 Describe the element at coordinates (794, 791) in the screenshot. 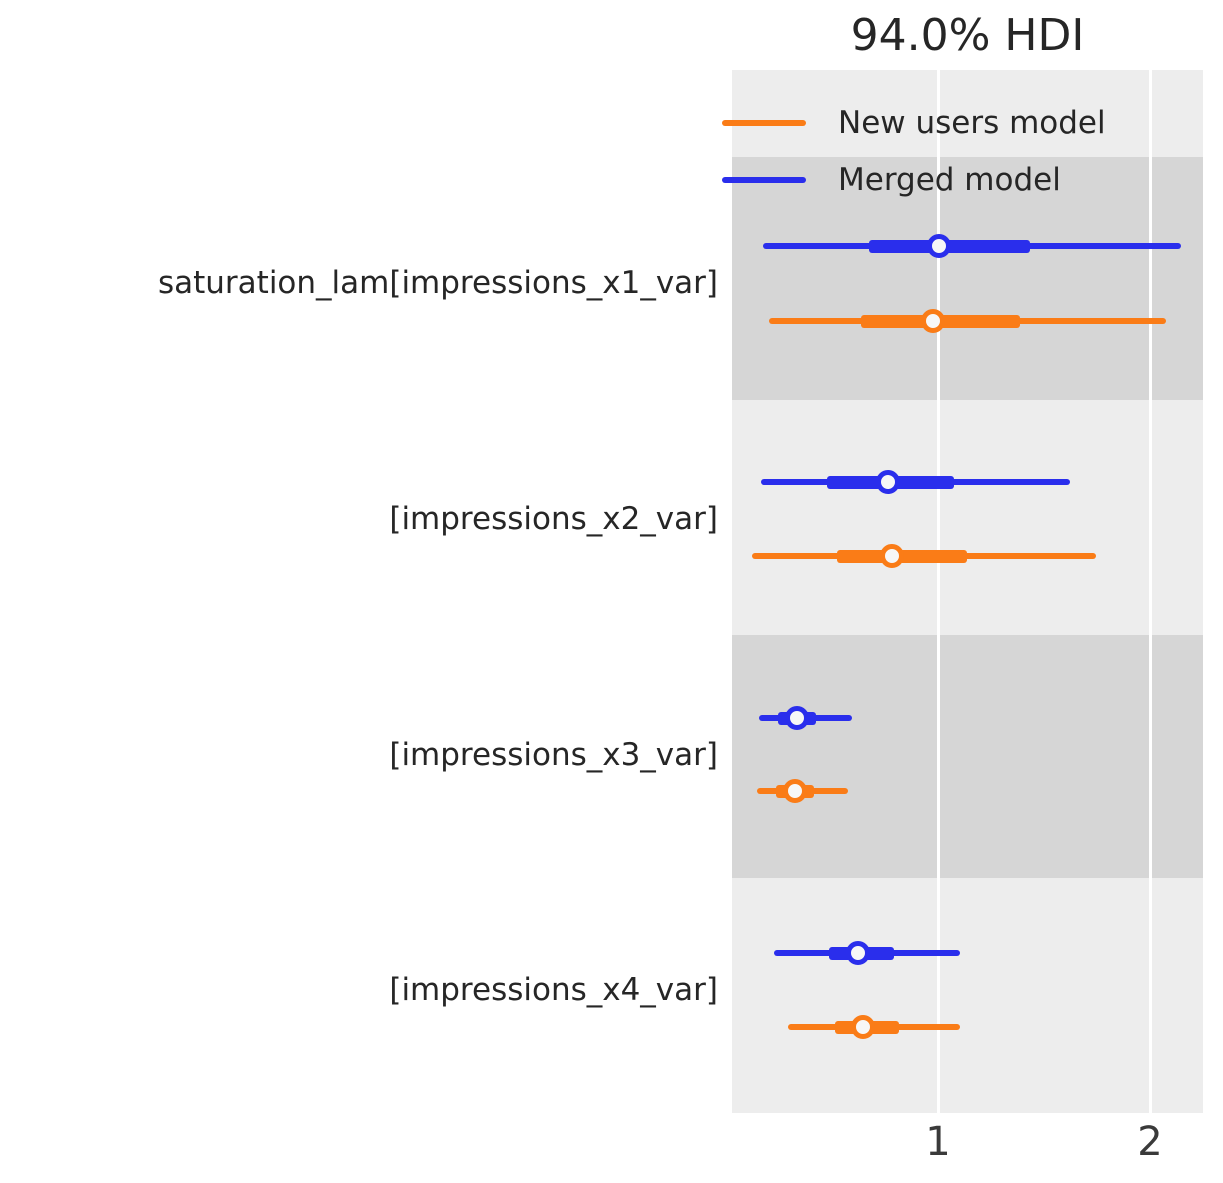

I see `median-marker-new-users-p3` at that location.